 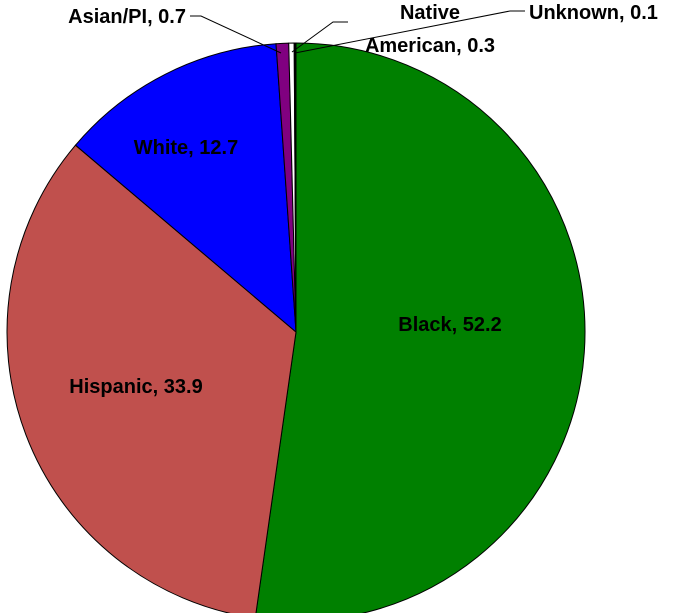 What do you see at coordinates (409, 32) in the screenshot?
I see `leader-line-unknown` at bounding box center [409, 32].